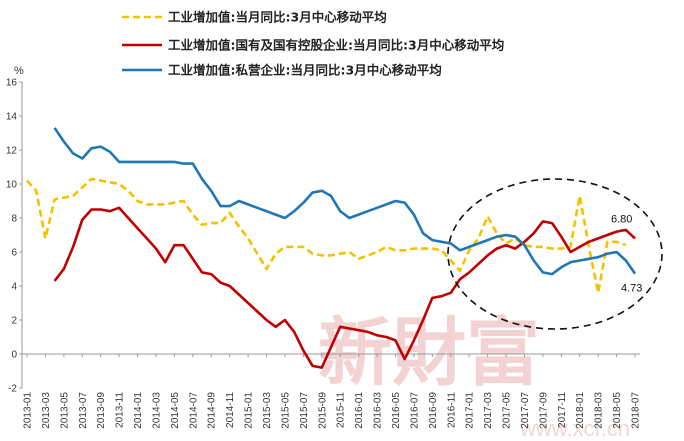  I want to click on x-tick-label: 2015-11, so click(341, 410).